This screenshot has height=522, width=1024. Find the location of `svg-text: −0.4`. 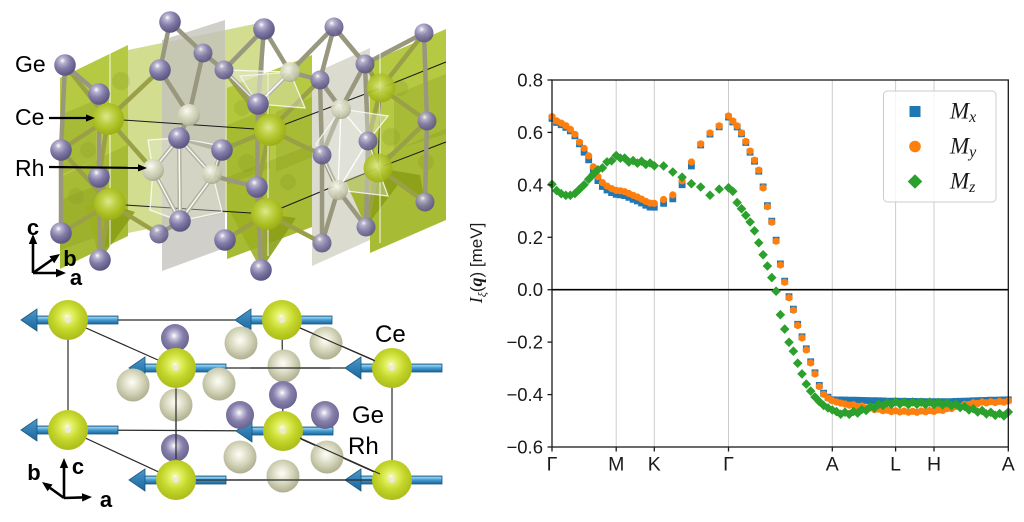

svg-text: −0.4 is located at coordinates (524, 394).